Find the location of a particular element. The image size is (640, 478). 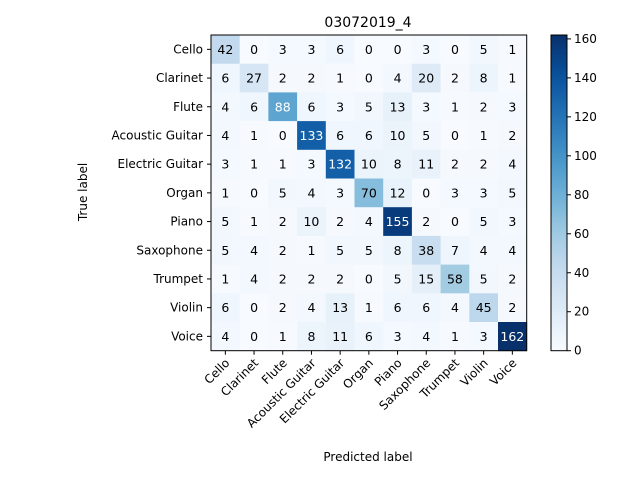

heatmap-cell-value: 58 is located at coordinates (455, 278).